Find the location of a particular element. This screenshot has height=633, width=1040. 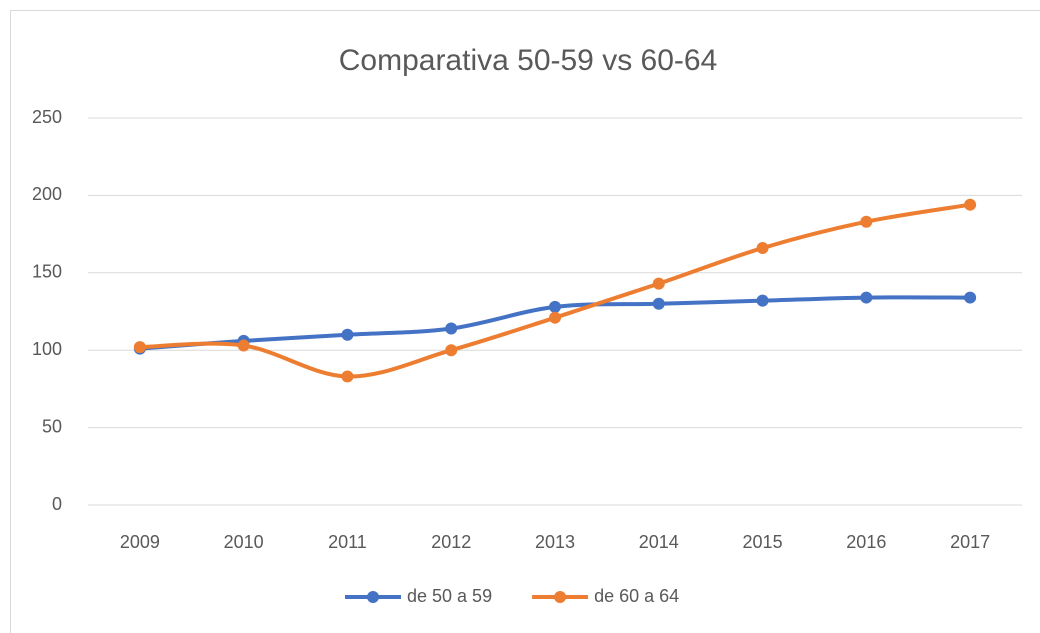

y-tick-label: 250 is located at coordinates (47, 117).